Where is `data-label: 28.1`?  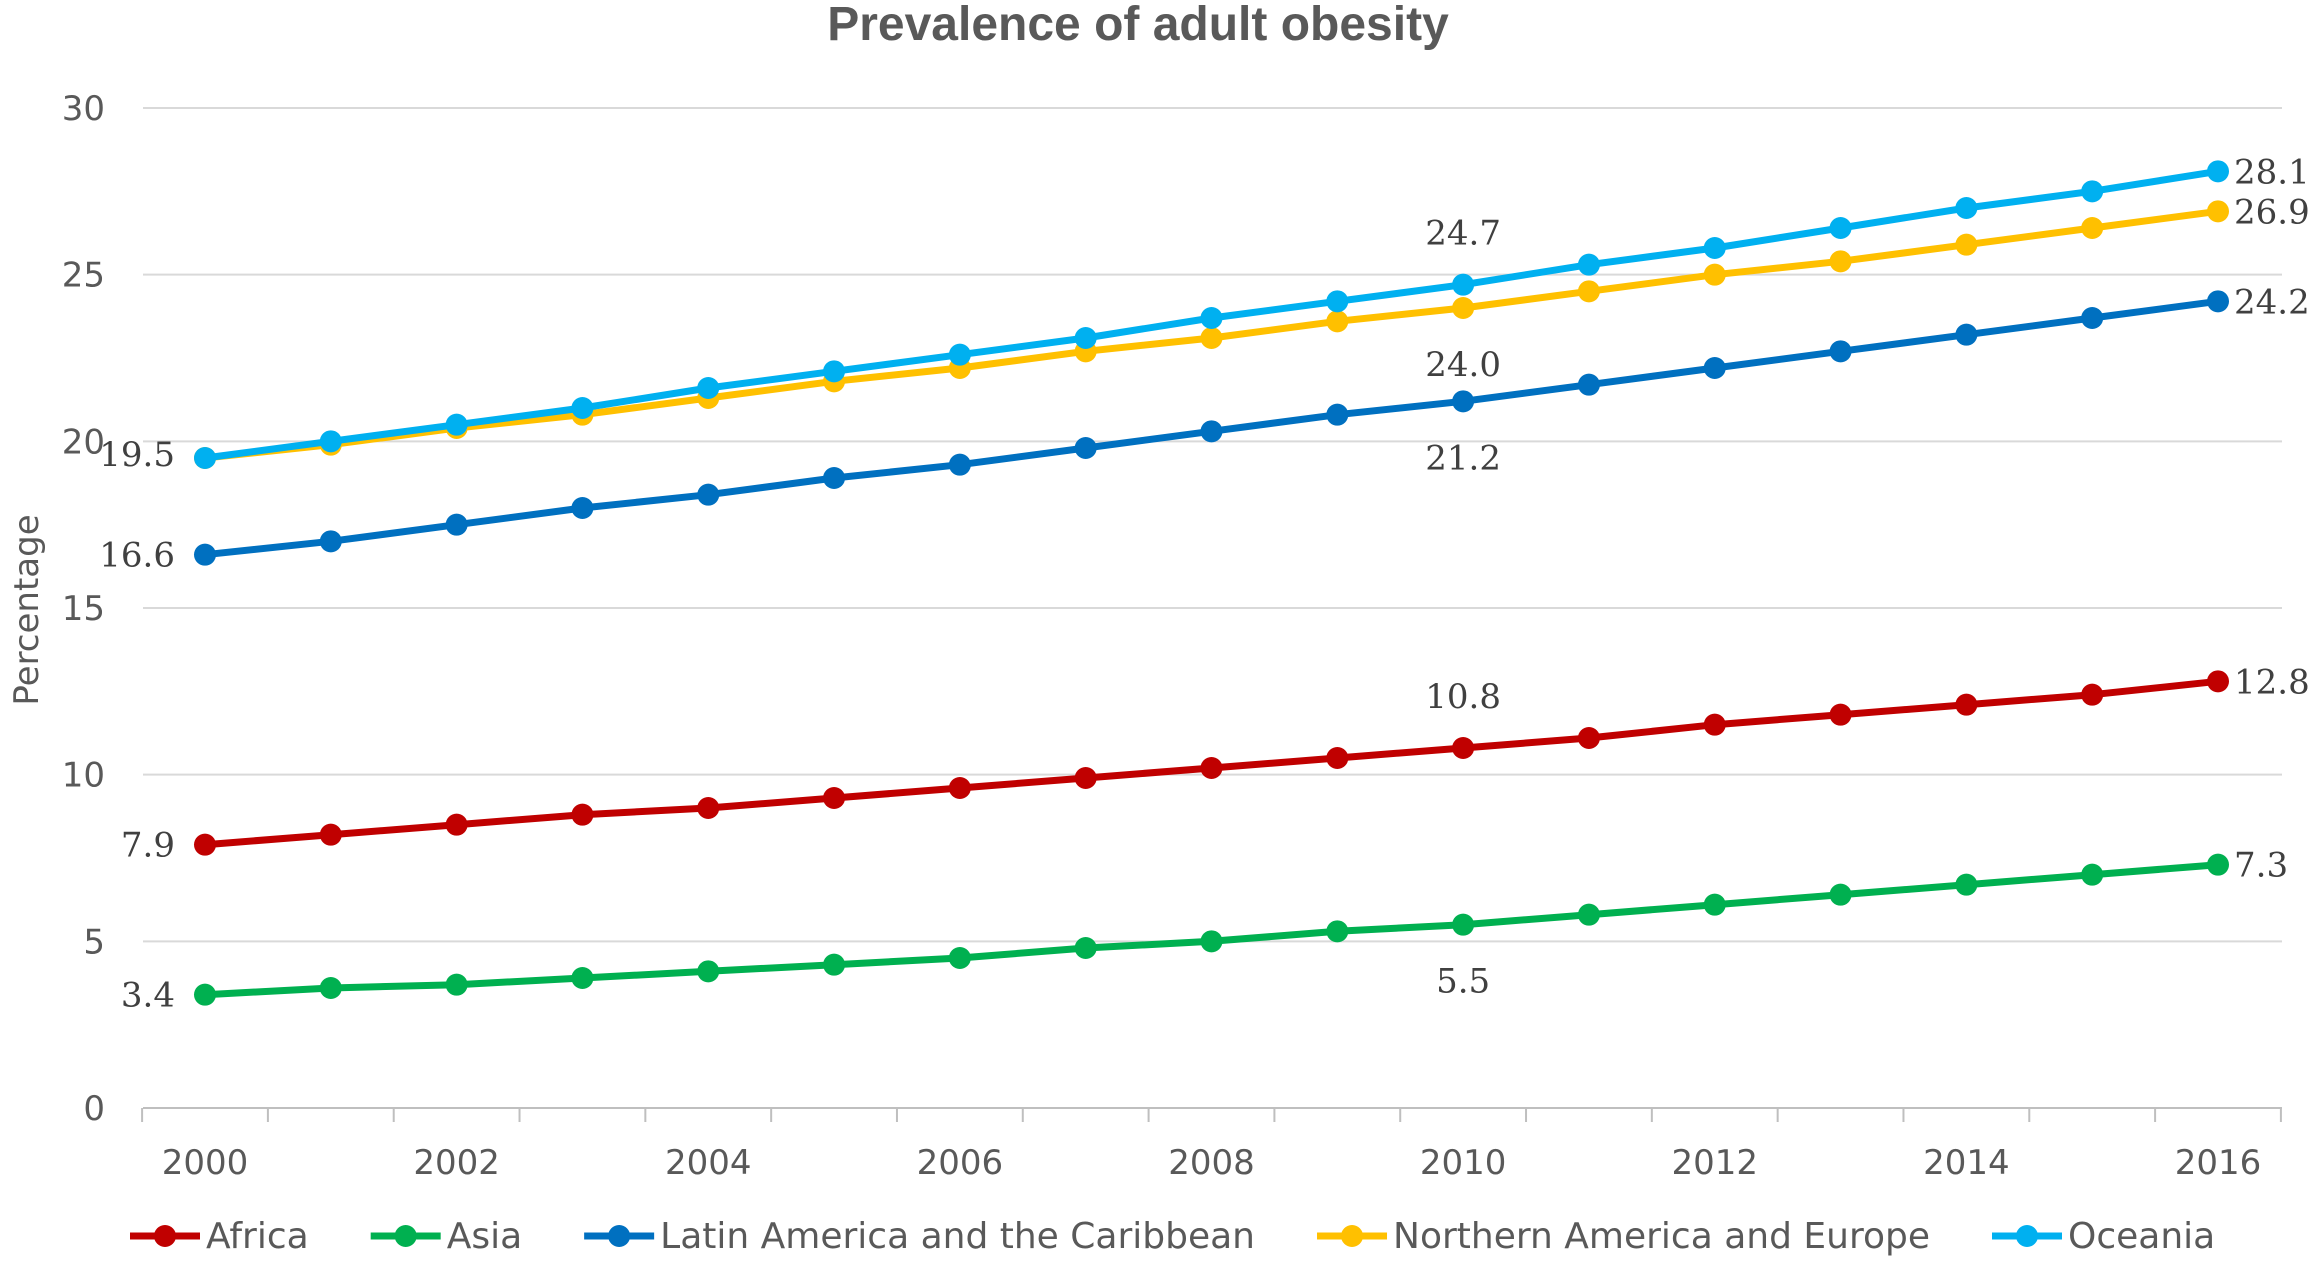 data-label: 28.1 is located at coordinates (2272, 172).